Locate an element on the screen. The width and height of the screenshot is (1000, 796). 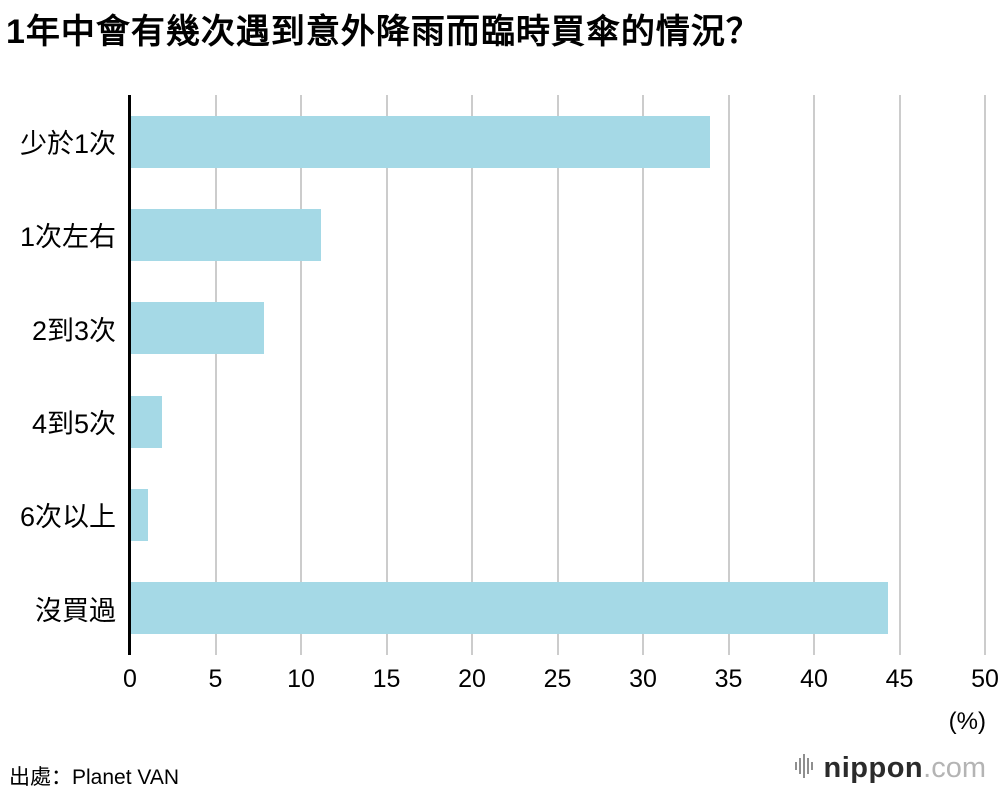
chart-title: 1年中會有幾次遇到意外降雨而臨時買傘的情況？ is located at coordinates (383, 32).